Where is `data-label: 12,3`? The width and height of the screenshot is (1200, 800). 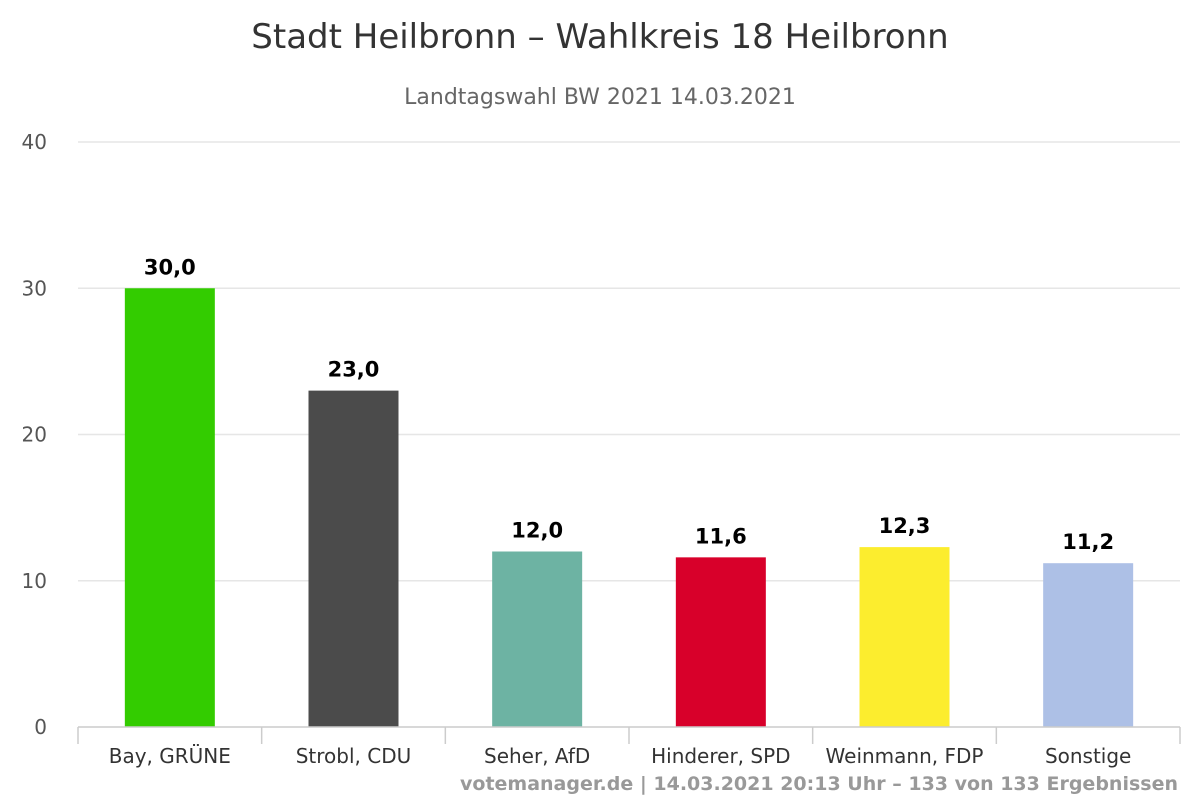 data-label: 12,3 is located at coordinates (905, 526).